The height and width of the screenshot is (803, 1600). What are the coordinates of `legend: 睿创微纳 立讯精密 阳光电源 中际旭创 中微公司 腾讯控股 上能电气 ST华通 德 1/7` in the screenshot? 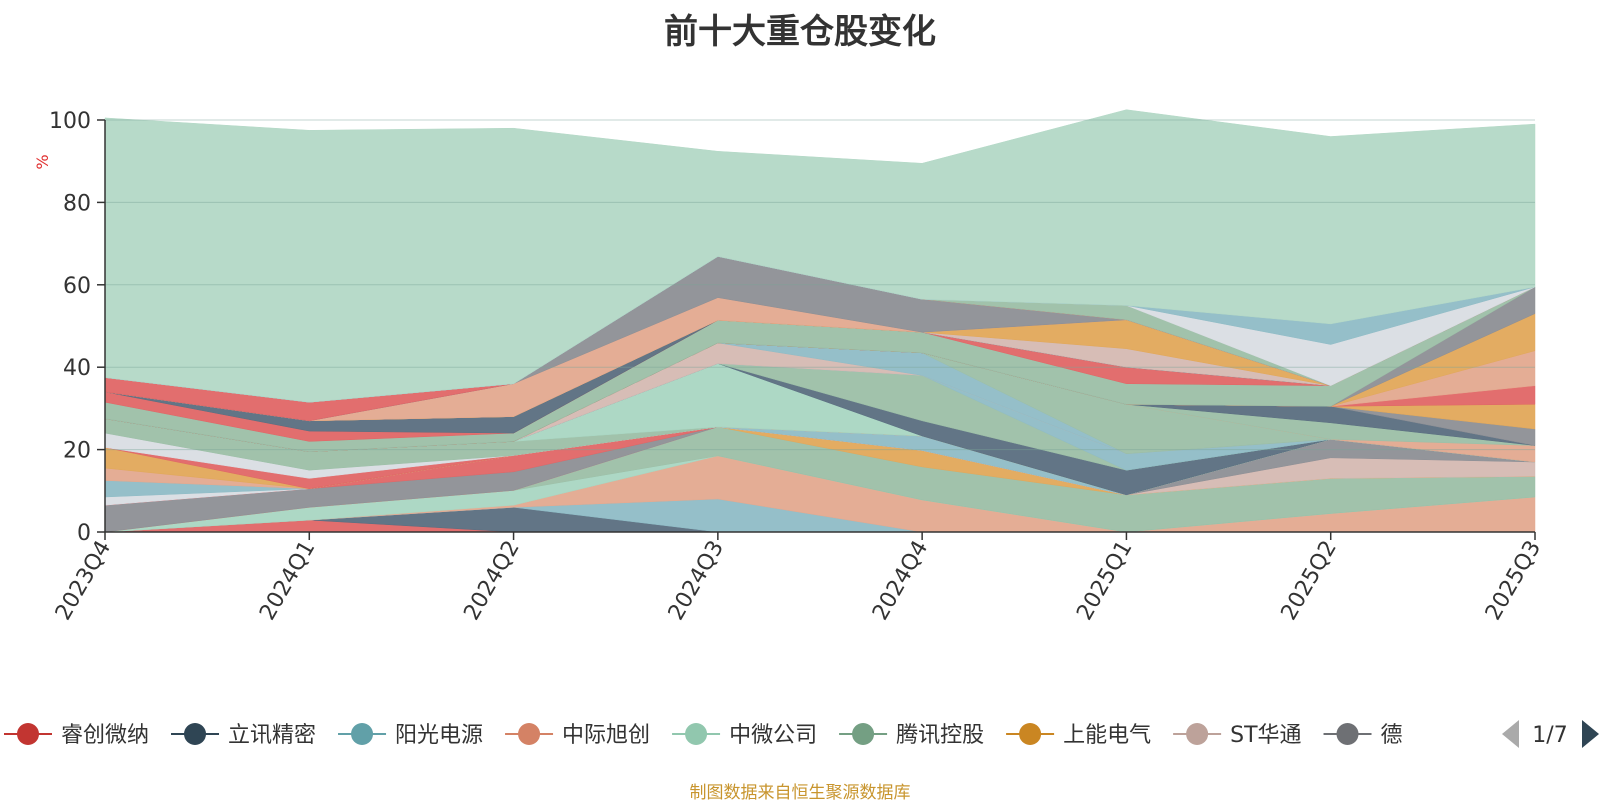 It's located at (801, 734).